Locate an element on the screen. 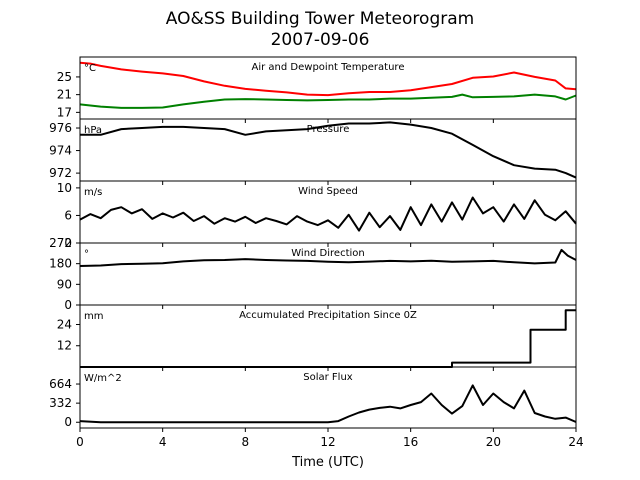 Image resolution: width=640 pixels, height=480 pixels. x-axis: 0 4 8 12 16 20 24 is located at coordinates (329, 442).